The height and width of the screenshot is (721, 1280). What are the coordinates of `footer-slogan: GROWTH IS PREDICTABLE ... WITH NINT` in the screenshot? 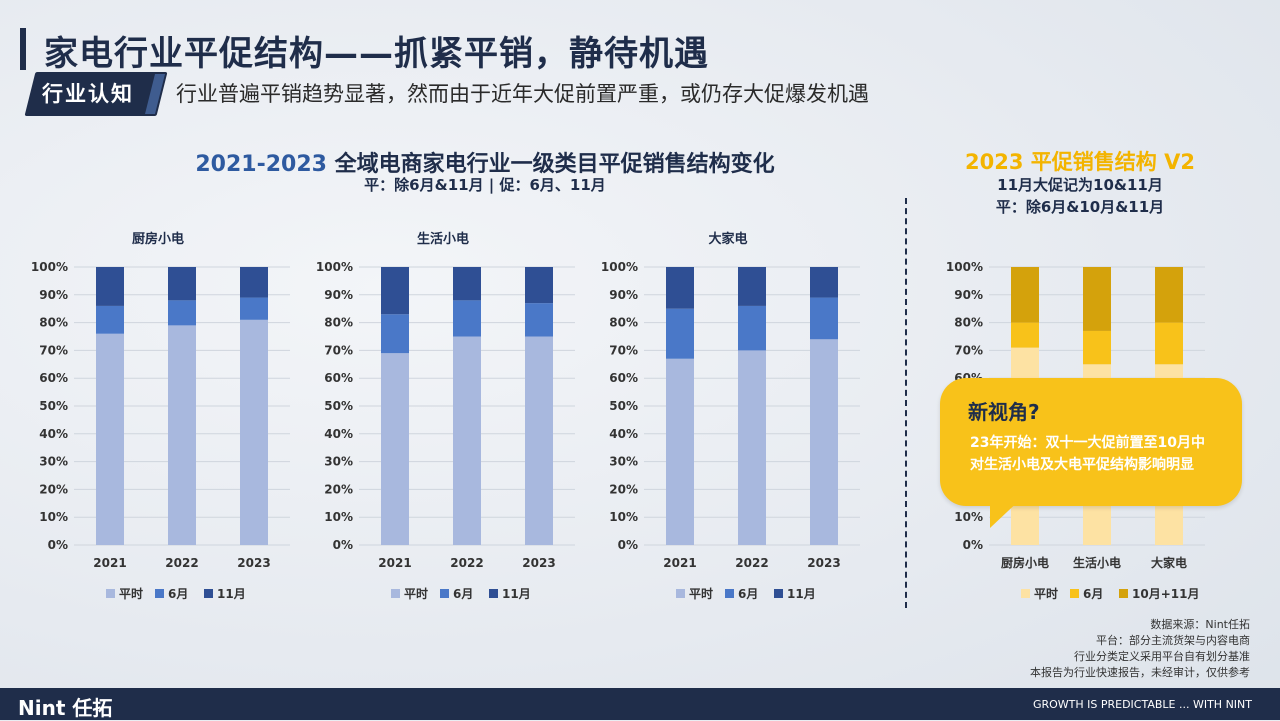 It's located at (1142, 704).